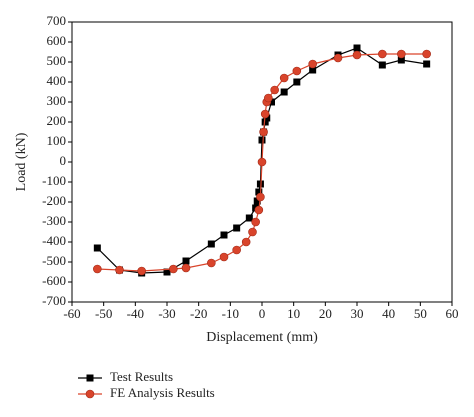 The width and height of the screenshot is (474, 417). I want to click on x-tick-label: 20, so click(325, 313).